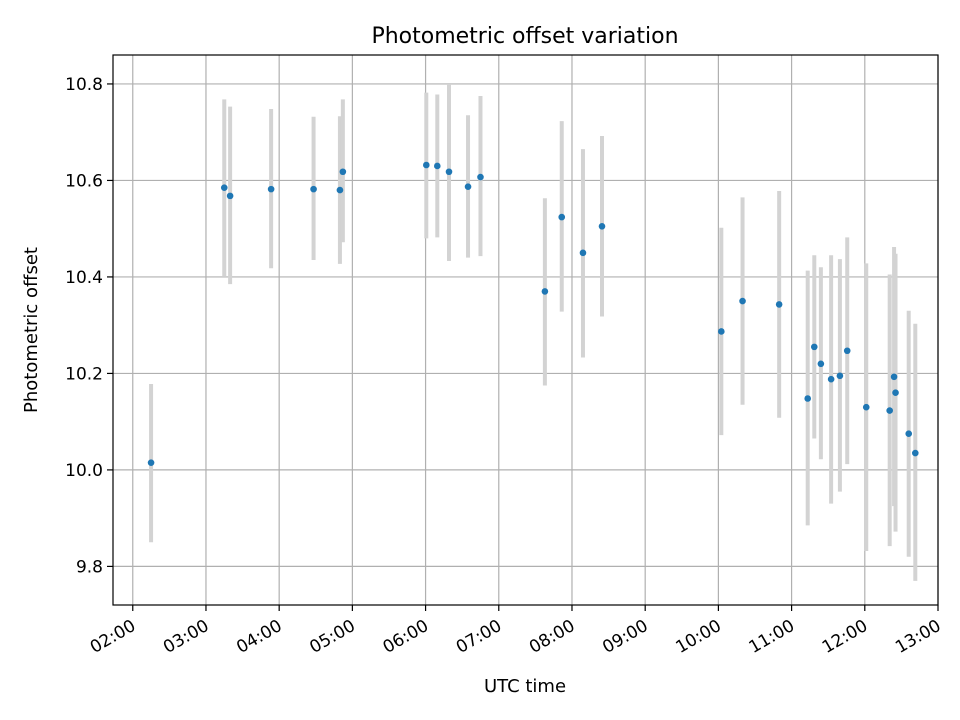 The image size is (960, 720). I want to click on y-axis-label: Photometric offset, so click(31, 330).